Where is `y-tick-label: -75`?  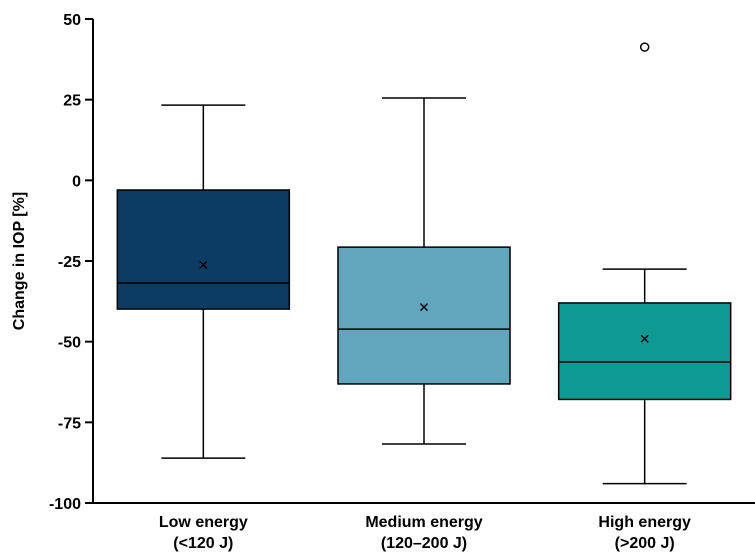 y-tick-label: -75 is located at coordinates (69, 423).